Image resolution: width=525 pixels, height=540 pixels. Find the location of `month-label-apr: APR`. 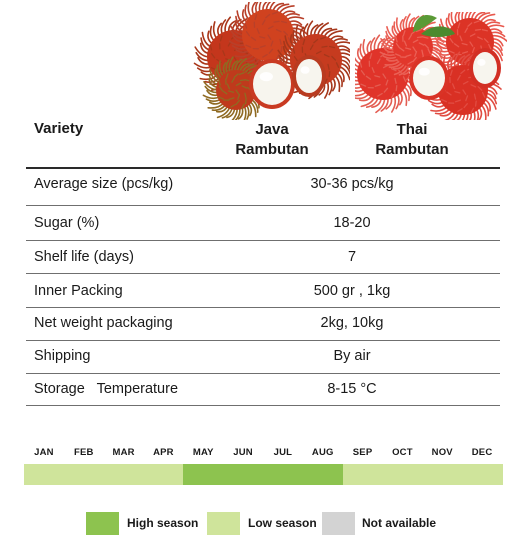

month-label-apr: APR is located at coordinates (163, 452).